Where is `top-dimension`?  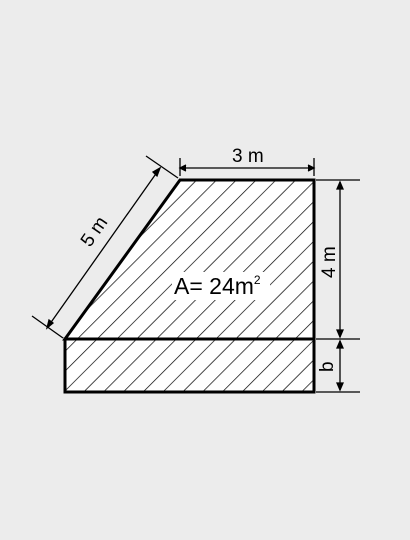
top-dimension is located at coordinates (247, 167).